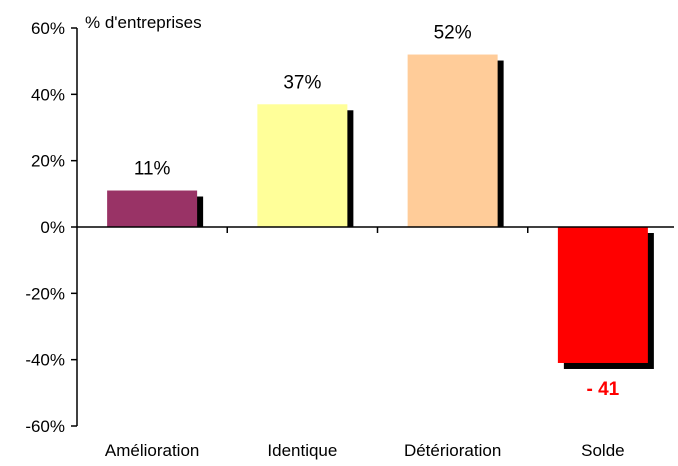  I want to click on bar-identique, so click(302, 165).